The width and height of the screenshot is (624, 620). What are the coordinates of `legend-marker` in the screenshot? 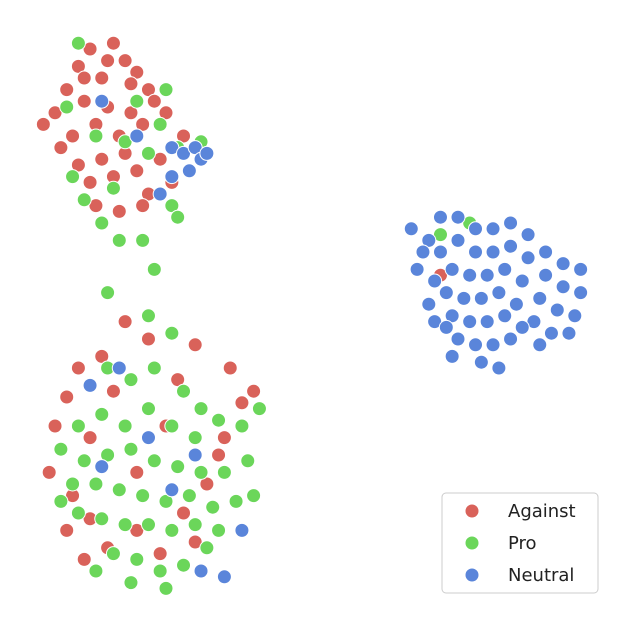 It's located at (472, 543).